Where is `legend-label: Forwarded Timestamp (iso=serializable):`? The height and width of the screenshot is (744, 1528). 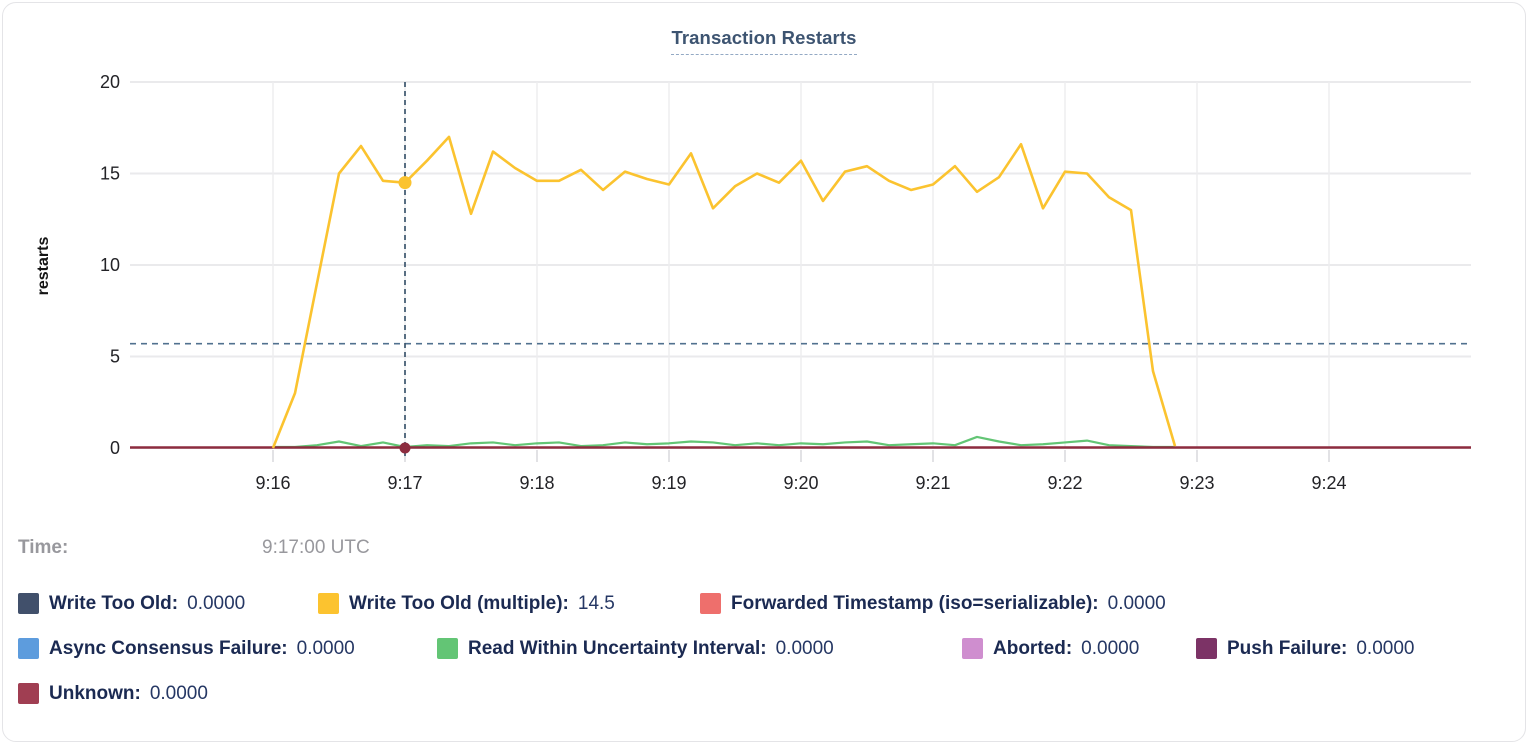
legend-label: Forwarded Timestamp (iso=serializable): is located at coordinates (915, 603).